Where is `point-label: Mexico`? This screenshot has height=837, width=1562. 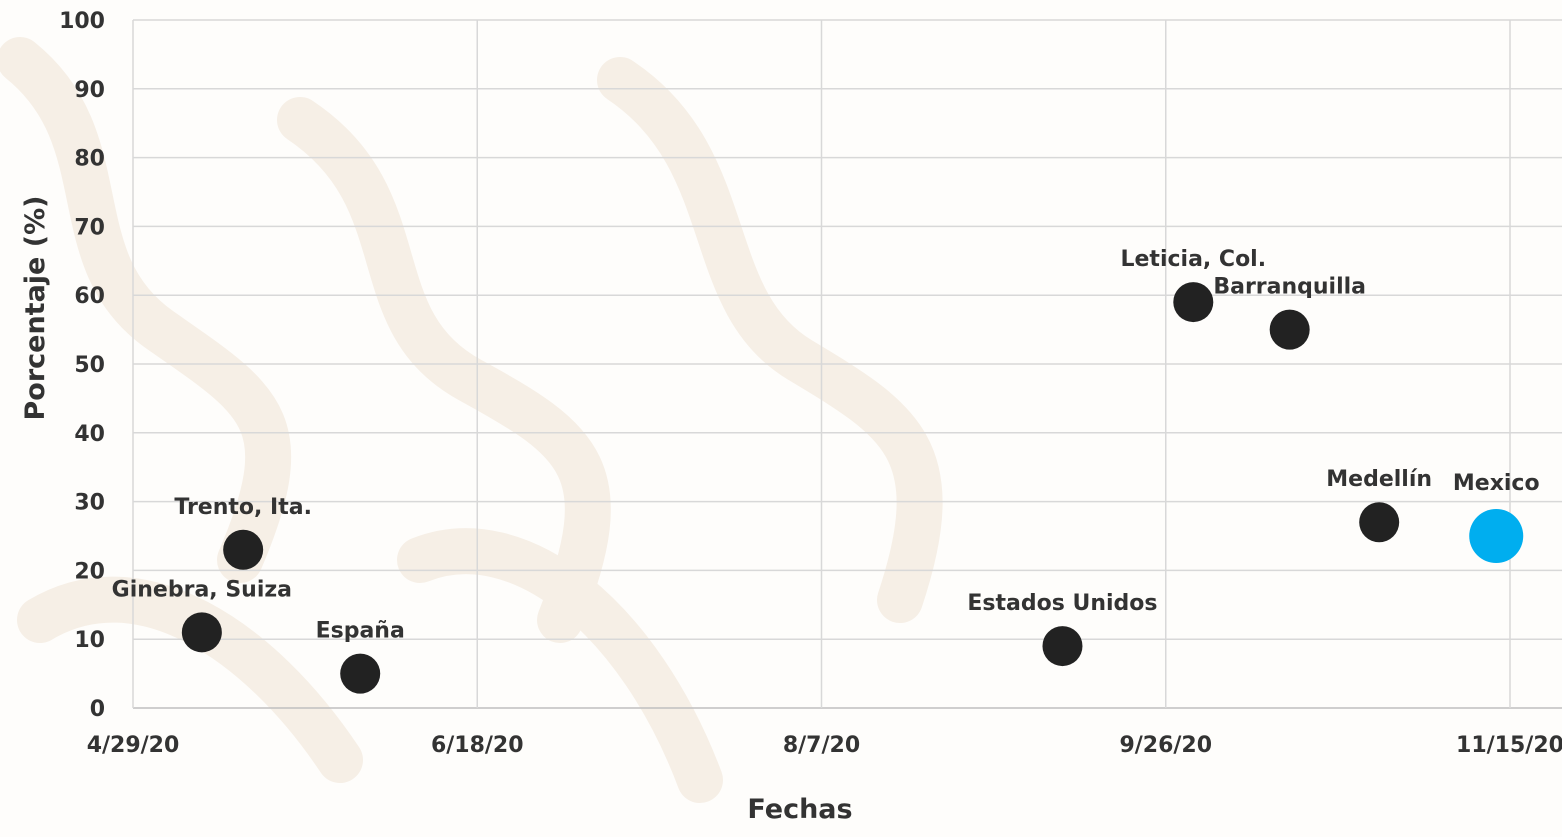
point-label: Mexico is located at coordinates (1496, 483).